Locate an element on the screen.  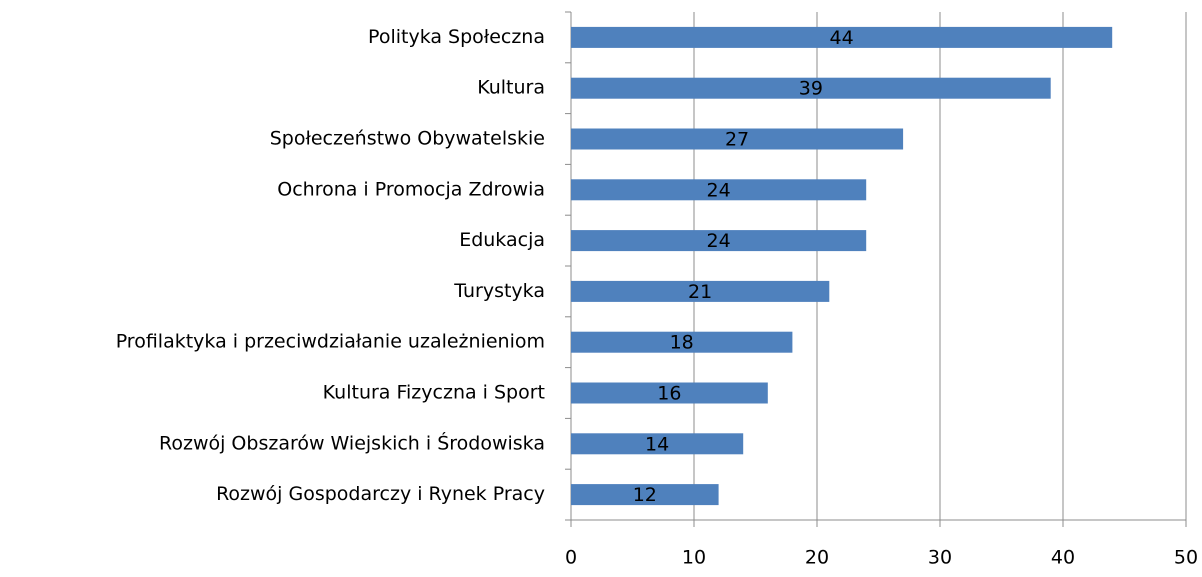
y-tick-label: Turystyka is located at coordinates (499, 291).